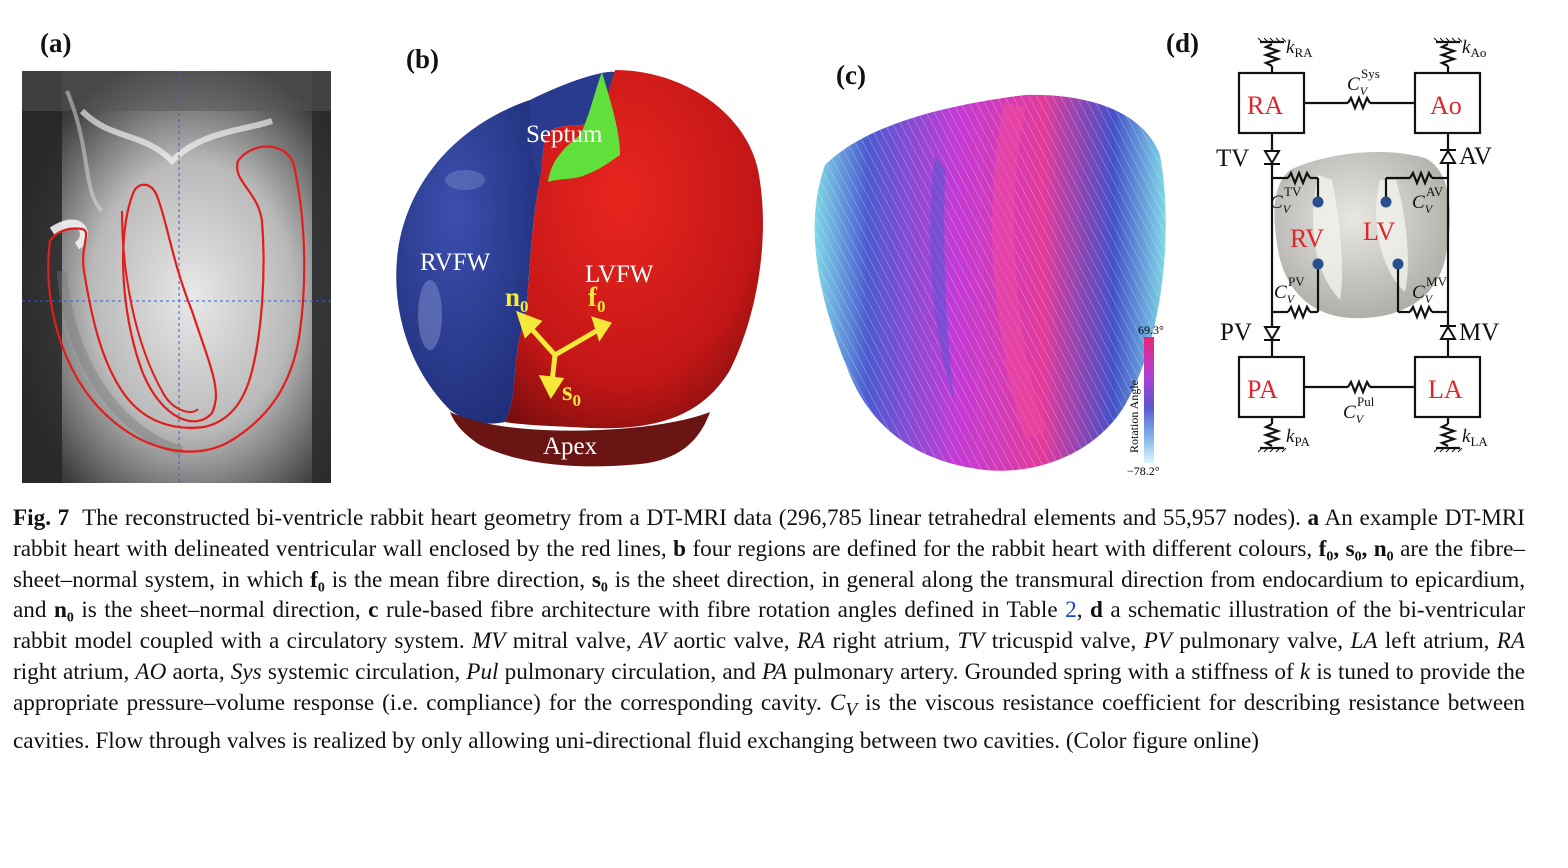 The image size is (1568, 868). What do you see at coordinates (1363, 82) in the screenshot?
I see `cv-sys-label: CVSys` at bounding box center [1363, 82].